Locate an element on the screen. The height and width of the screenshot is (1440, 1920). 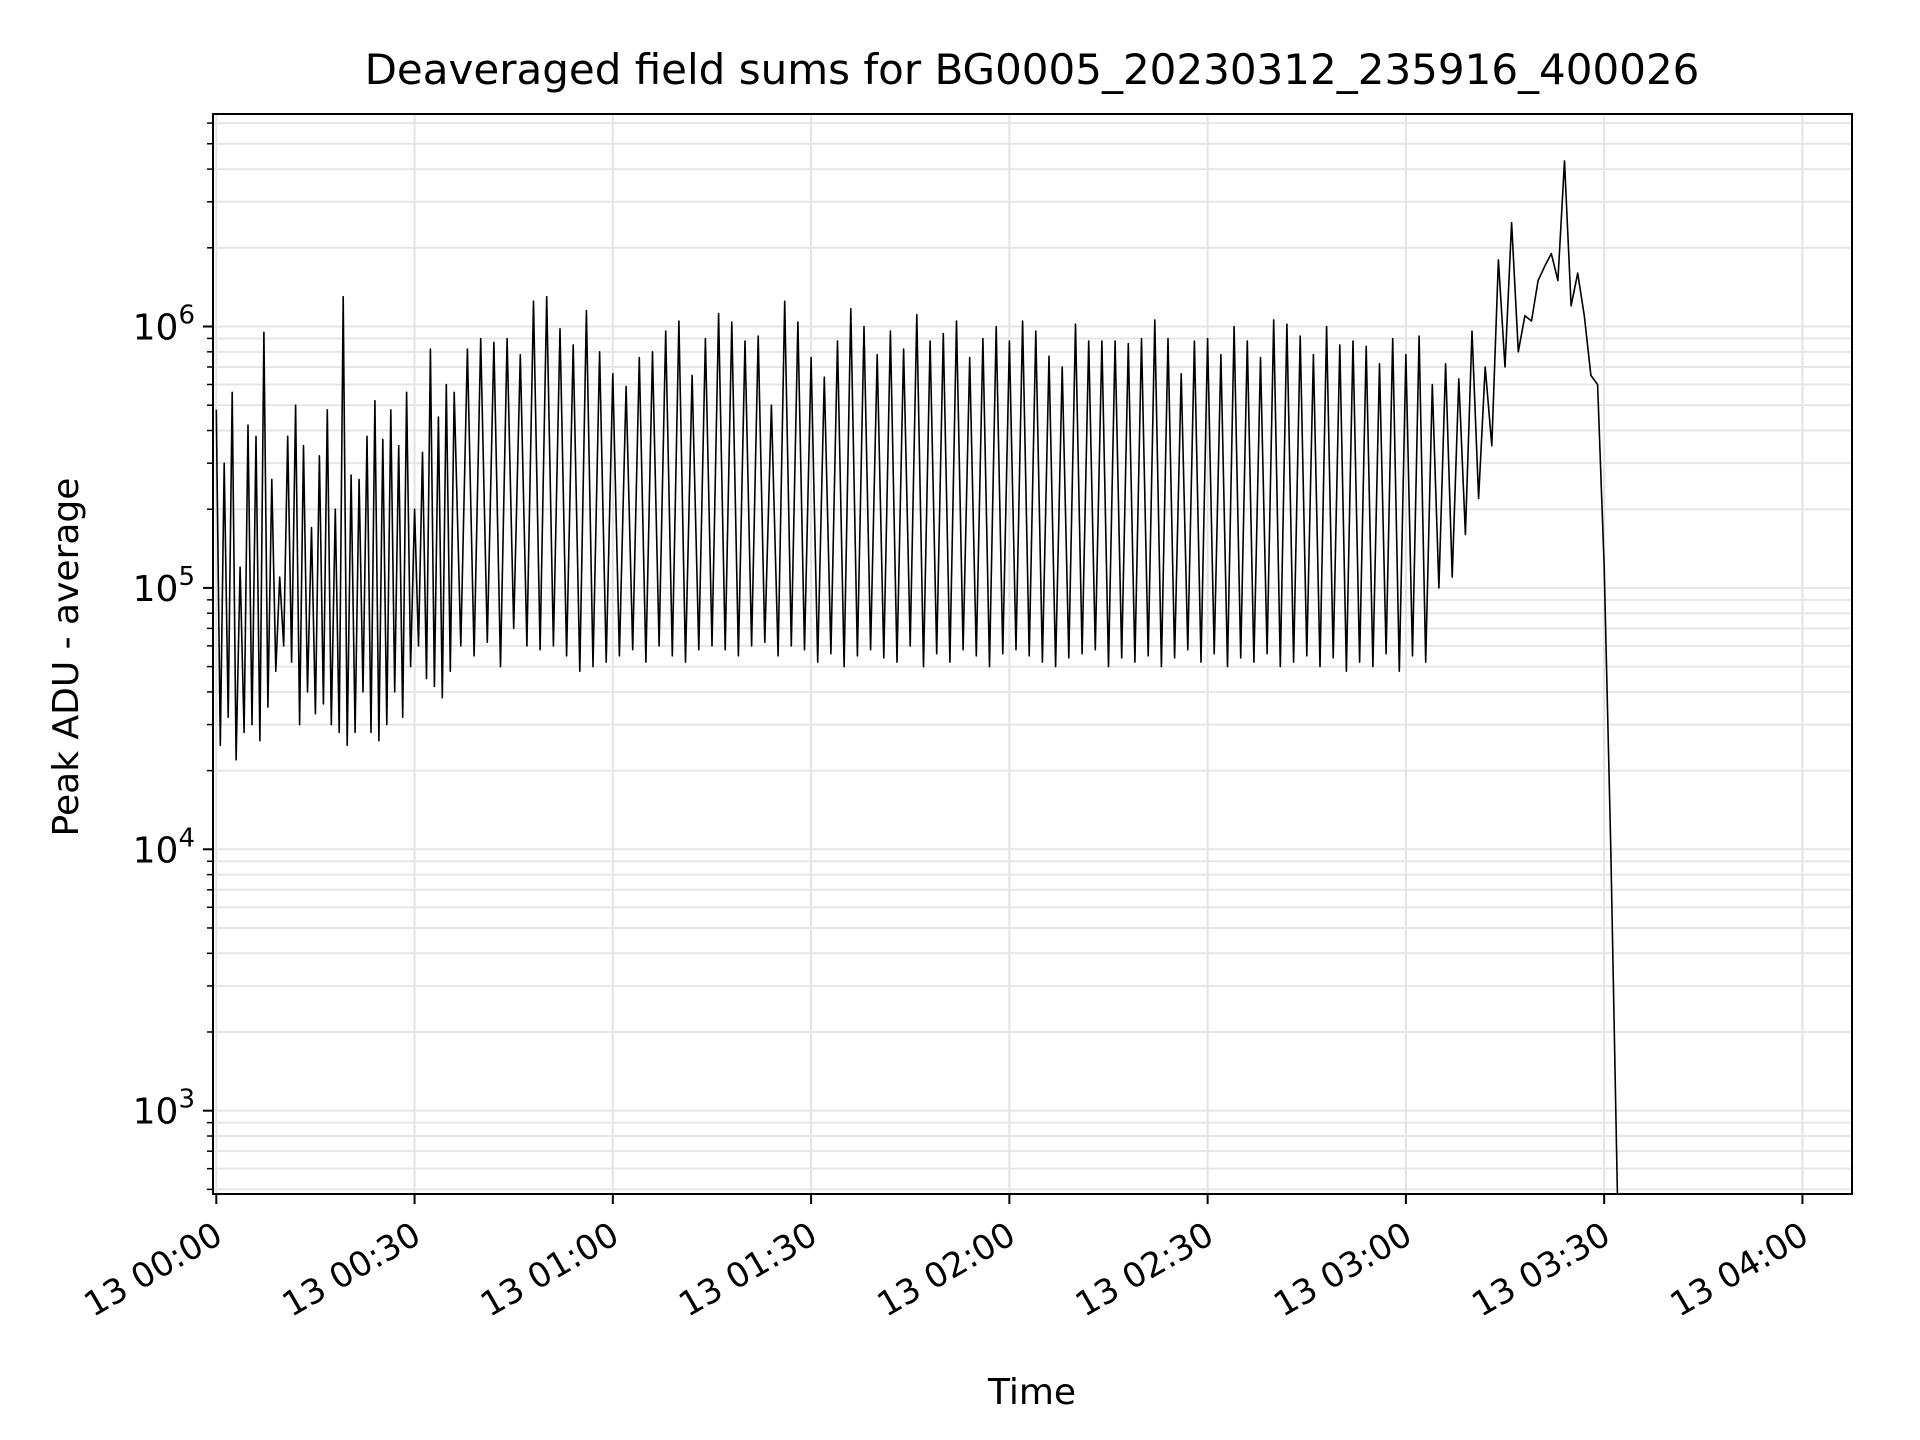
y-axis-label: Peak ADU - average is located at coordinates (66, 657).